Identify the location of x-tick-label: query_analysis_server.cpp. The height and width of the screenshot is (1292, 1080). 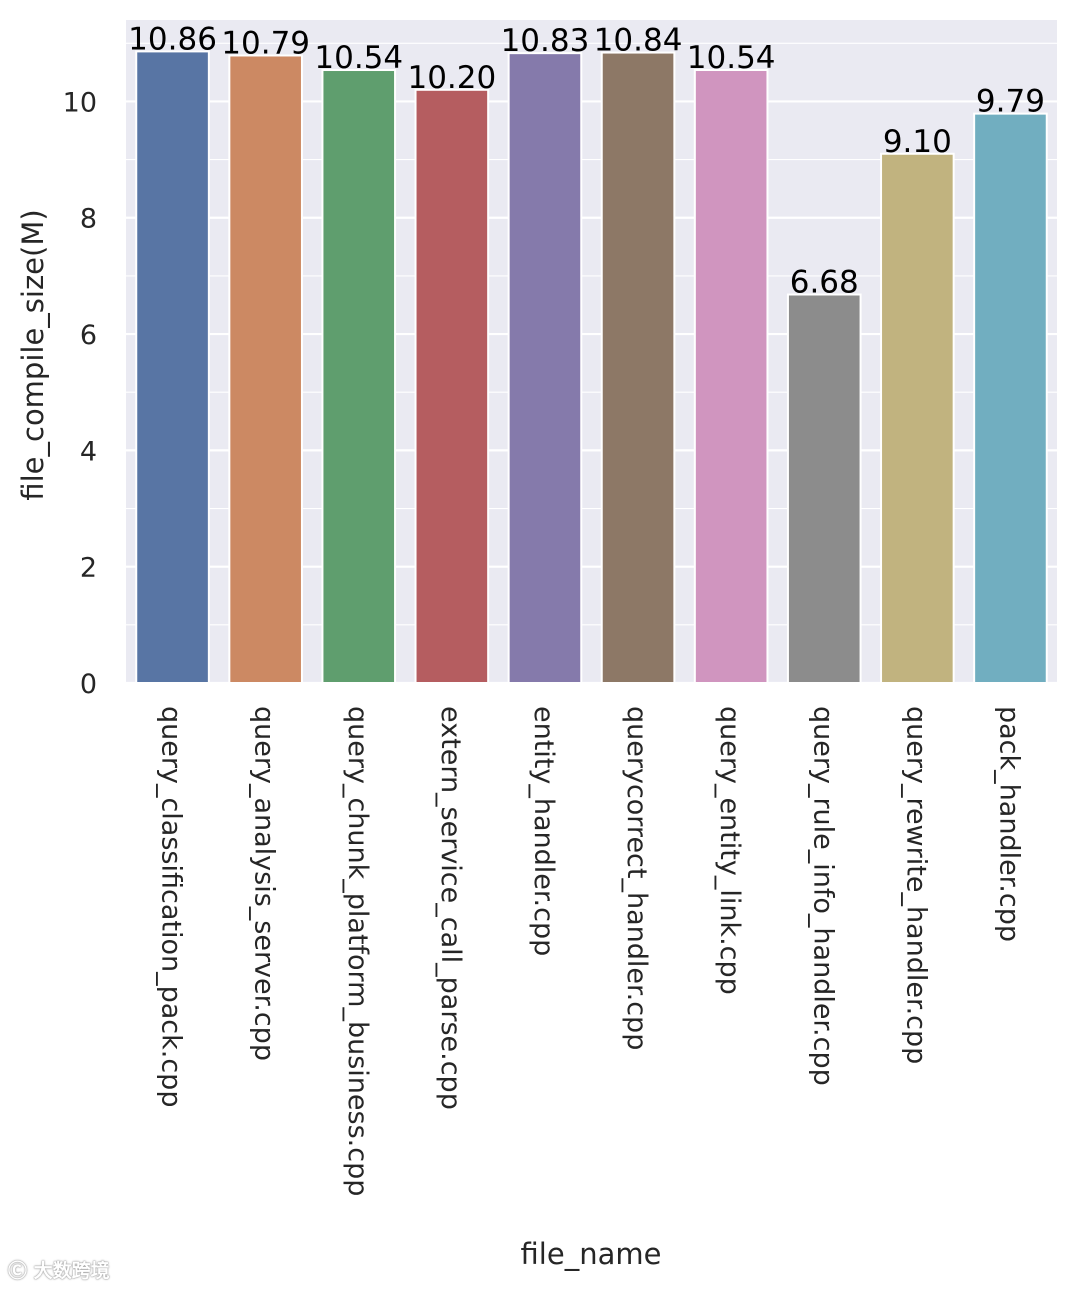
(264, 883).